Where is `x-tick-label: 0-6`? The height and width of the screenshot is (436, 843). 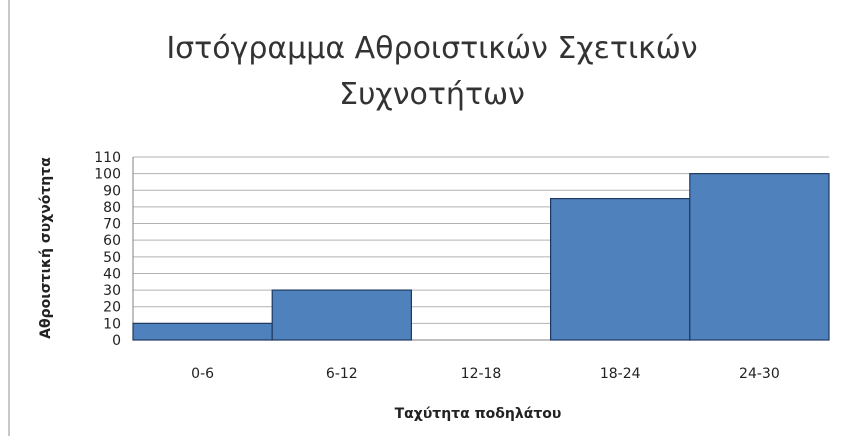 x-tick-label: 0-6 is located at coordinates (202, 374).